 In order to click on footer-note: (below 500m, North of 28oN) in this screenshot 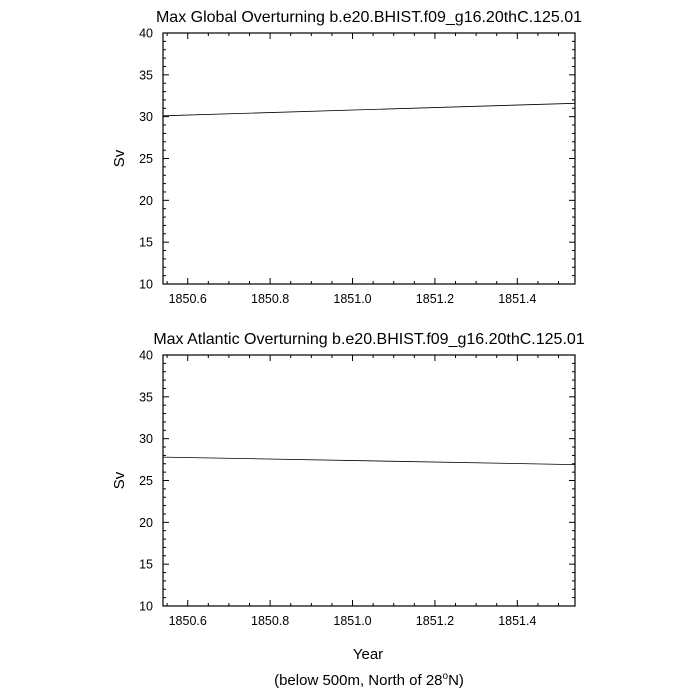, I will do `click(369, 680)`.